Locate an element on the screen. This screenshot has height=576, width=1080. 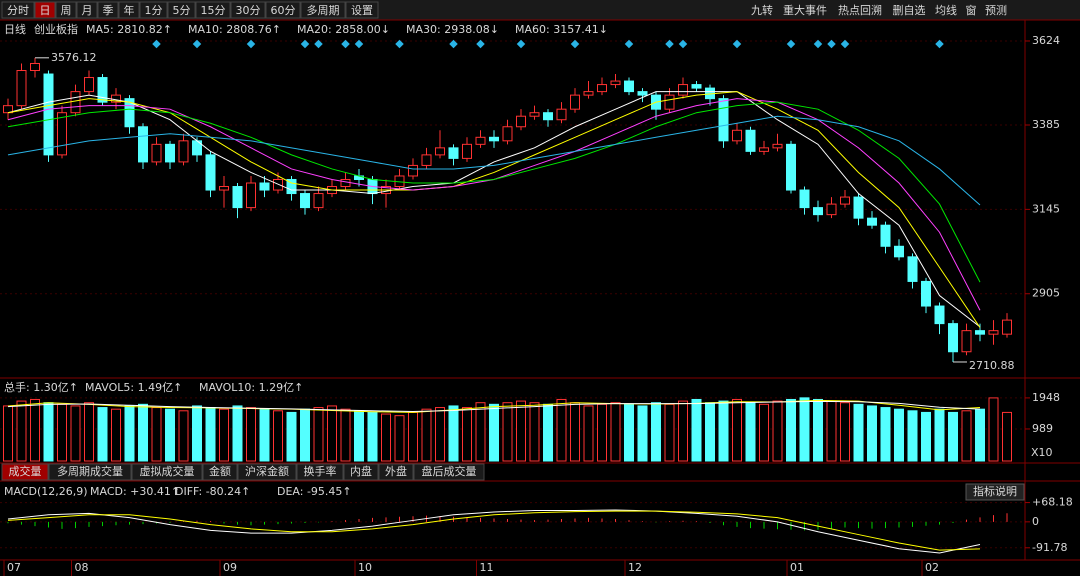
toolbar-tab-label: 1分 is located at coordinates (154, 10).